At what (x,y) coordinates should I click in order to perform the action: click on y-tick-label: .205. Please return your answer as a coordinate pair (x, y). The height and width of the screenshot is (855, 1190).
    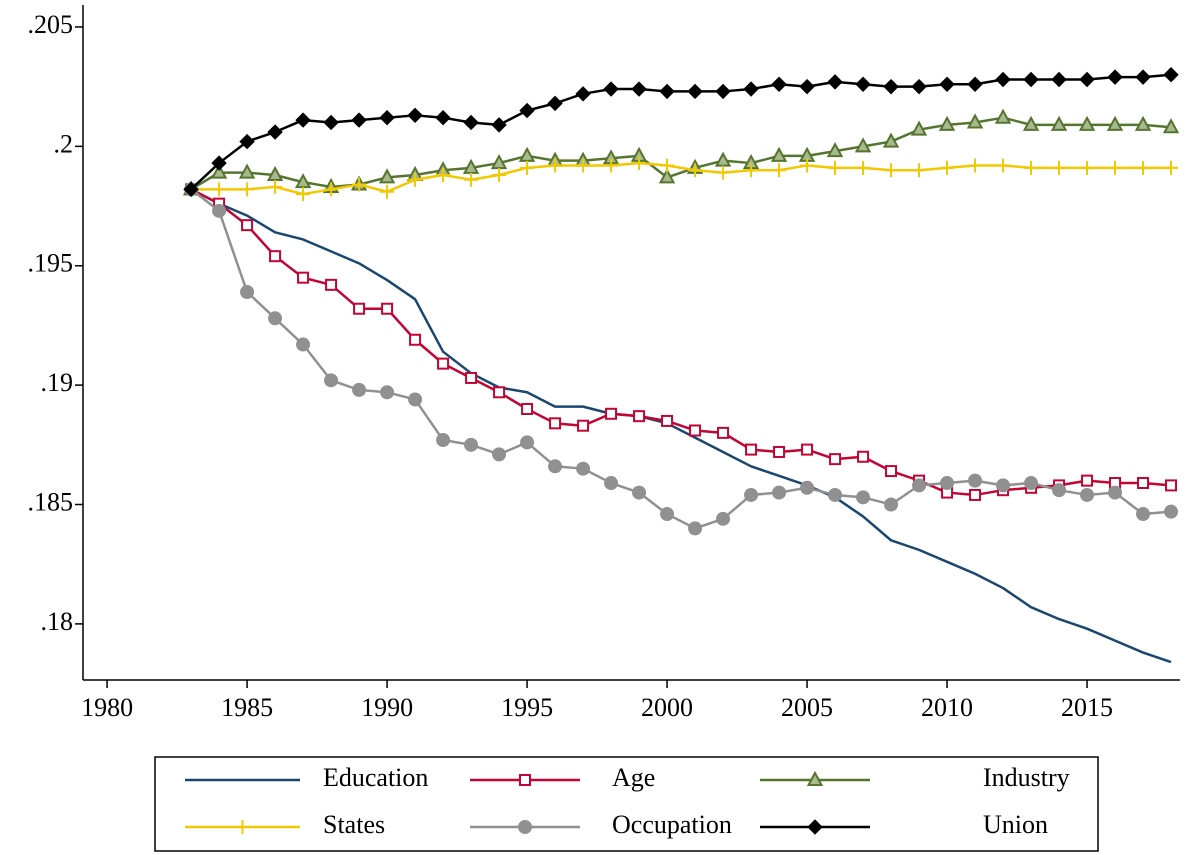
    Looking at the image, I should click on (51, 24).